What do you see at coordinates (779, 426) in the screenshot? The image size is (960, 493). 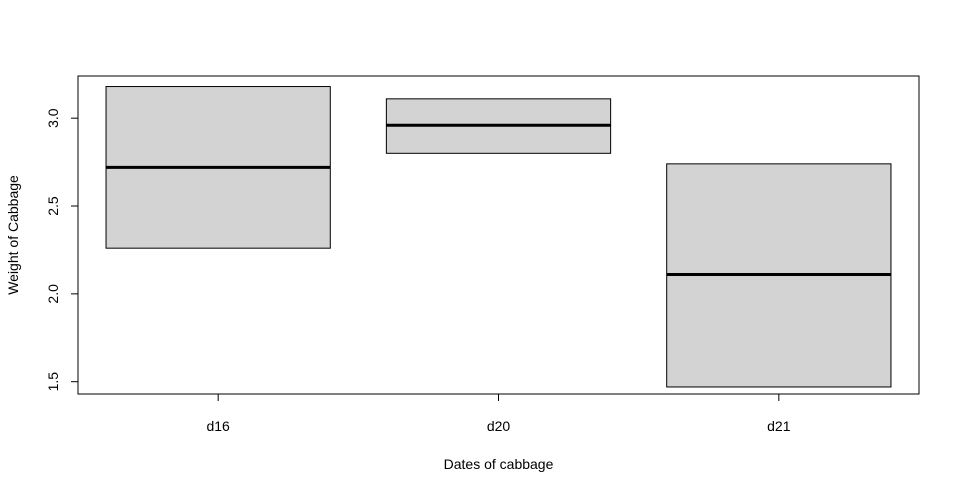 I see `x-tick-label-d21: d21` at bounding box center [779, 426].